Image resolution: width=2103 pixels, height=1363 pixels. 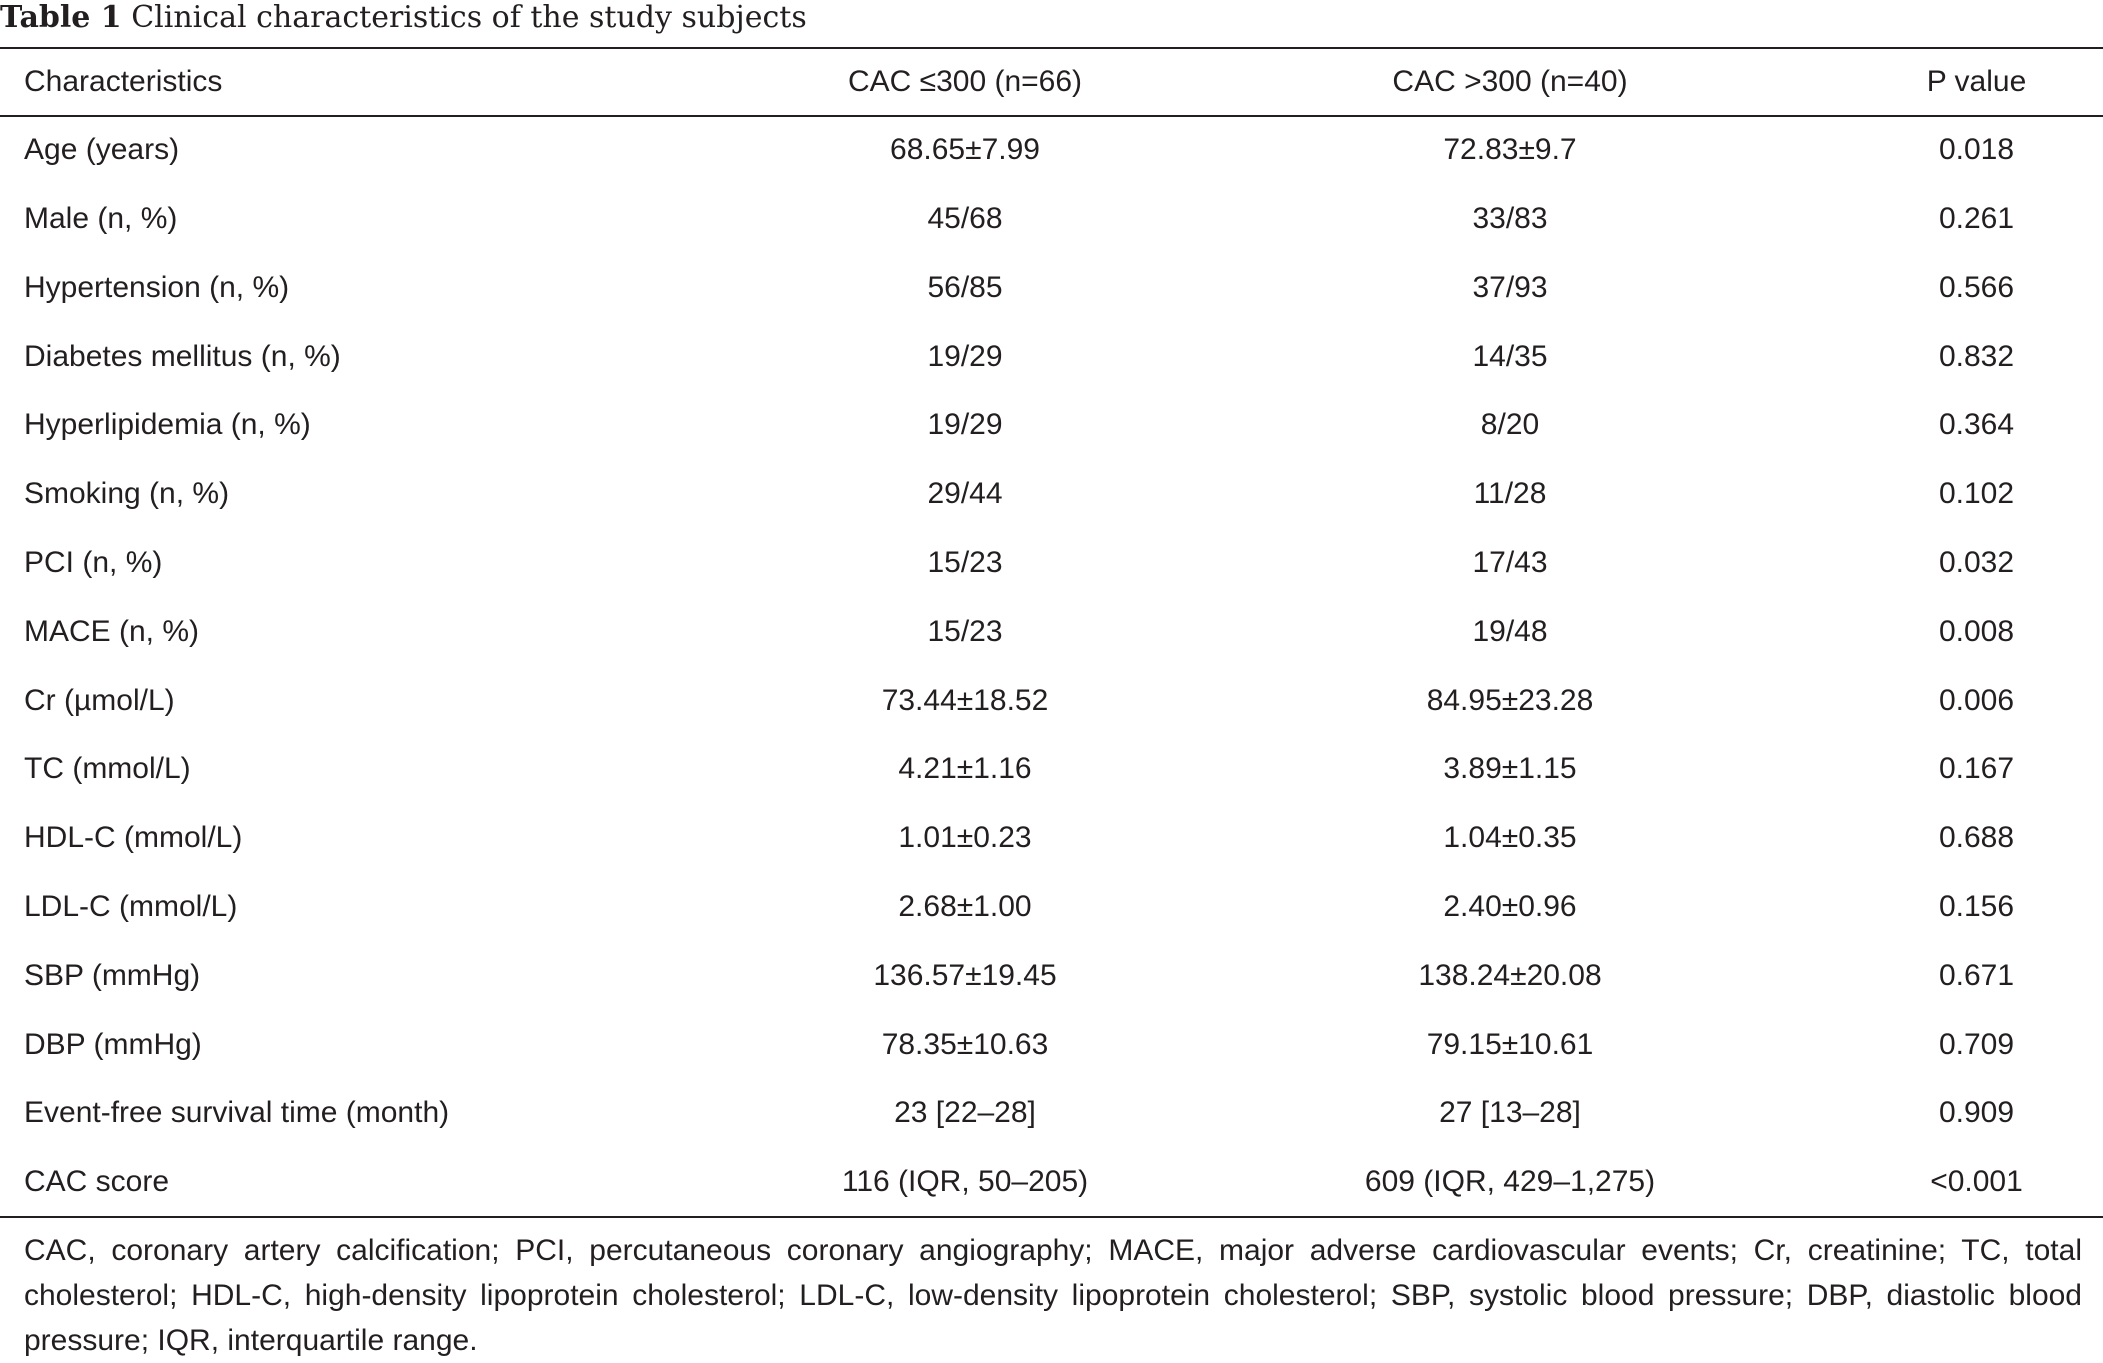 I want to click on row-characteristic: Diabetes mellitus (n, %), so click(x=182, y=356).